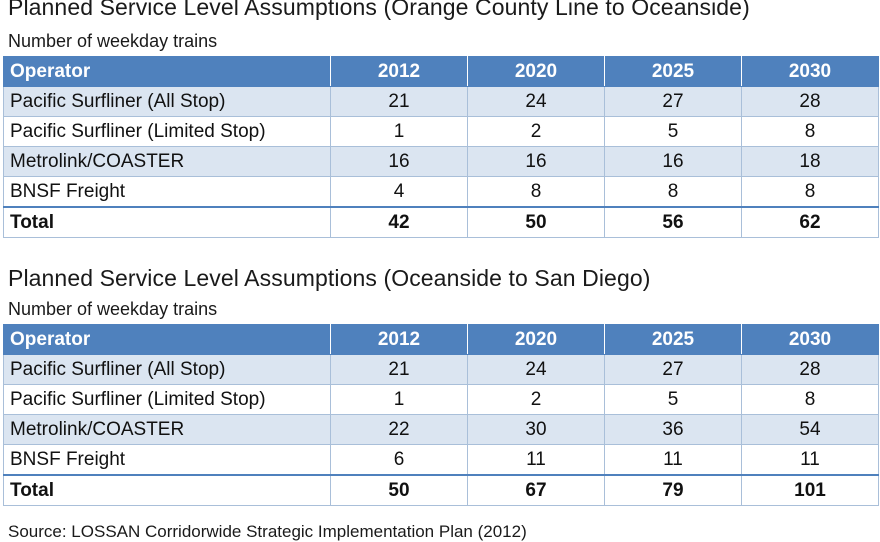  What do you see at coordinates (810, 161) in the screenshot?
I see `value-cell: 18` at bounding box center [810, 161].